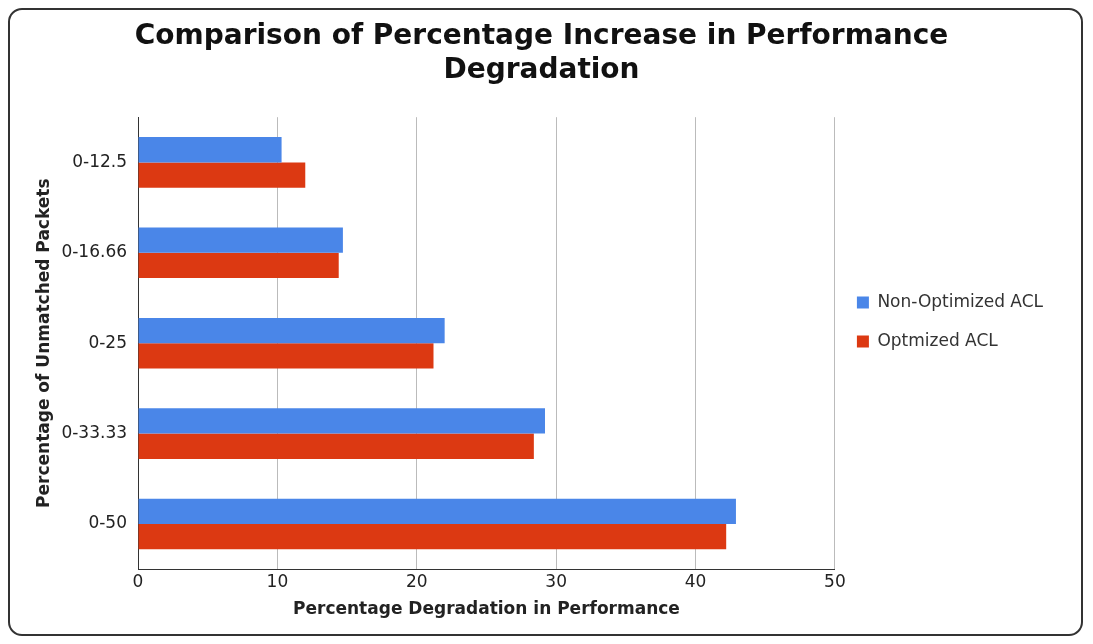  I want to click on x-tick-label: 10, so click(277, 580).